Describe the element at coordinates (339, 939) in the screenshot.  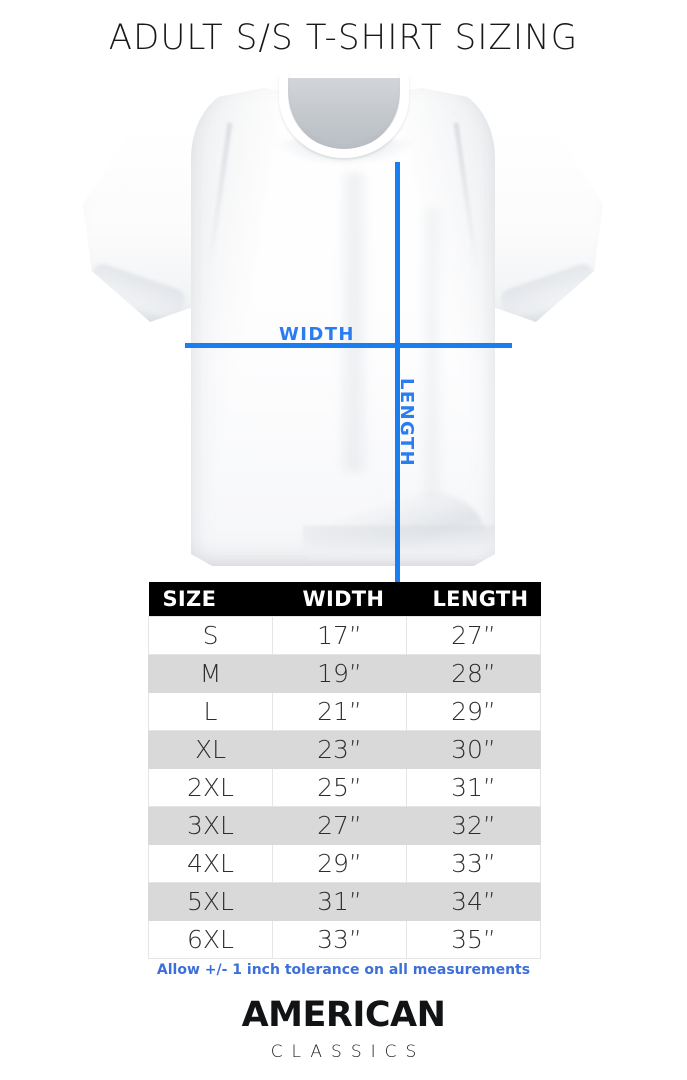
I see `cell-width: 33”` at that location.